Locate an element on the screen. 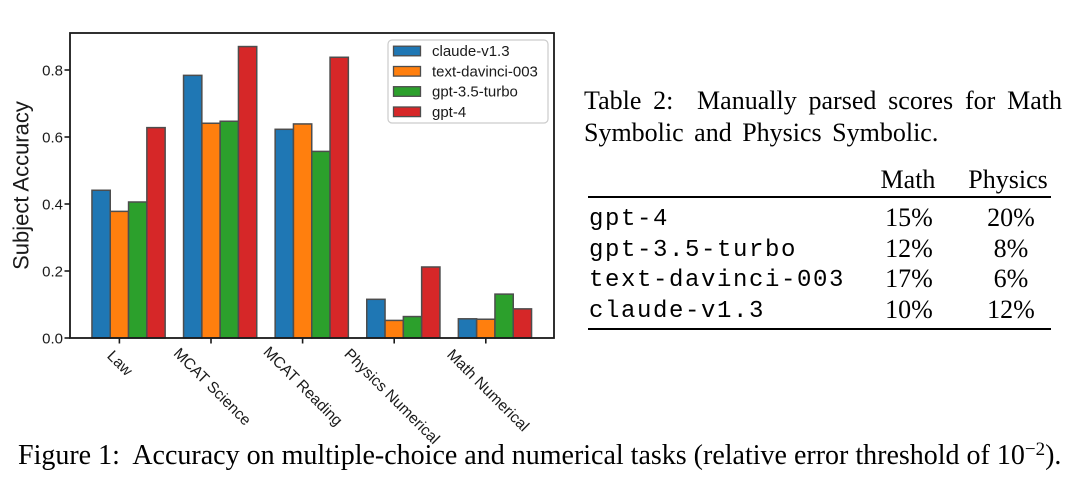 The width and height of the screenshot is (1080, 481). svg-text: claude-v1.3 is located at coordinates (471, 51).